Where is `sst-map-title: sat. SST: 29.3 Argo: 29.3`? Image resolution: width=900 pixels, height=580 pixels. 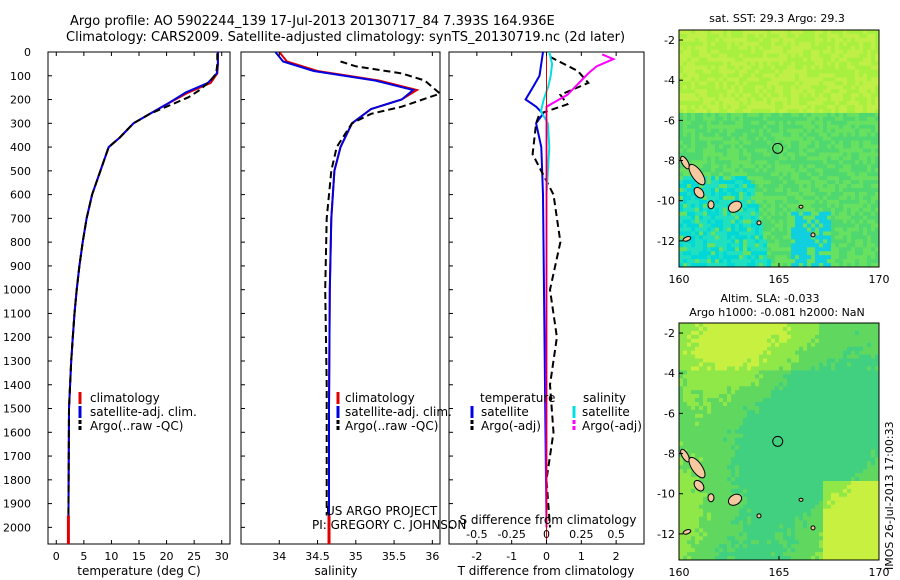 sst-map-title: sat. SST: 29.3 Argo: 29.3 is located at coordinates (777, 18).